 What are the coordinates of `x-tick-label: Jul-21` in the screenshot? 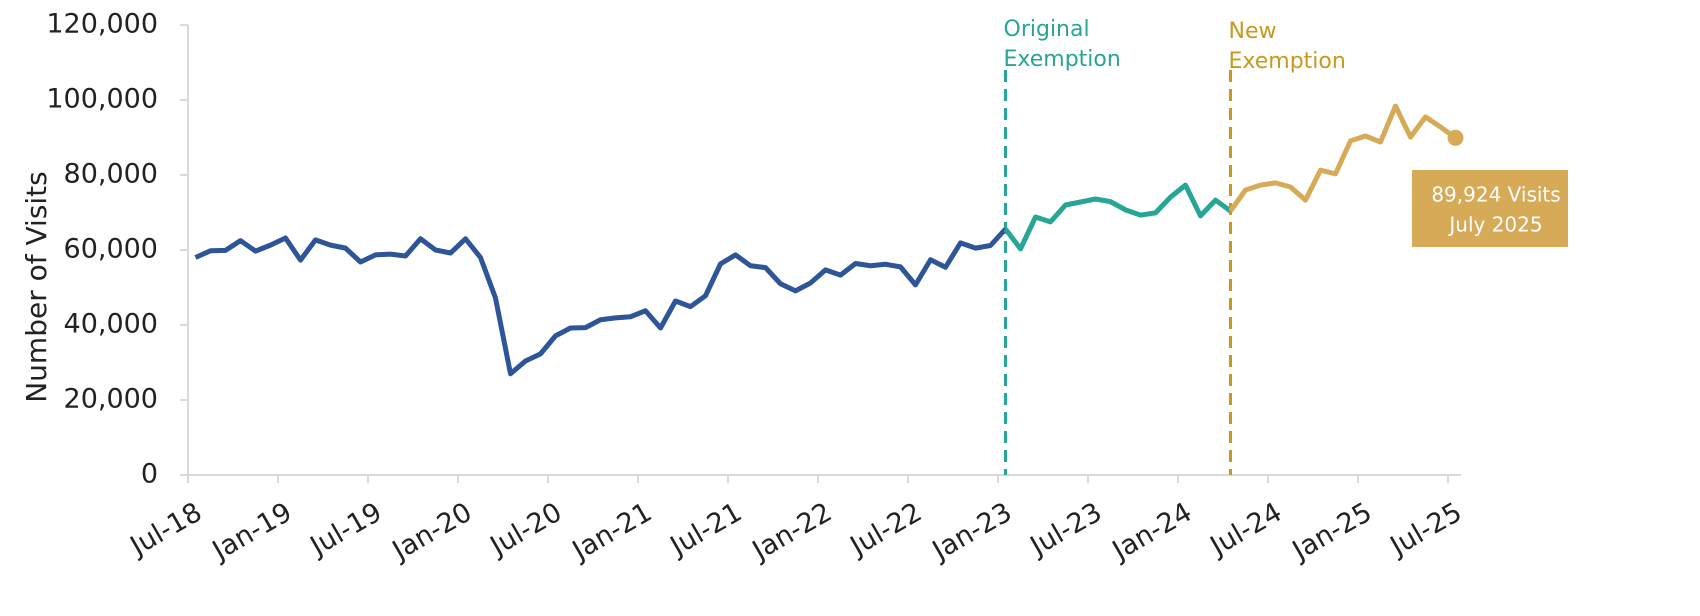 It's located at (706, 530).